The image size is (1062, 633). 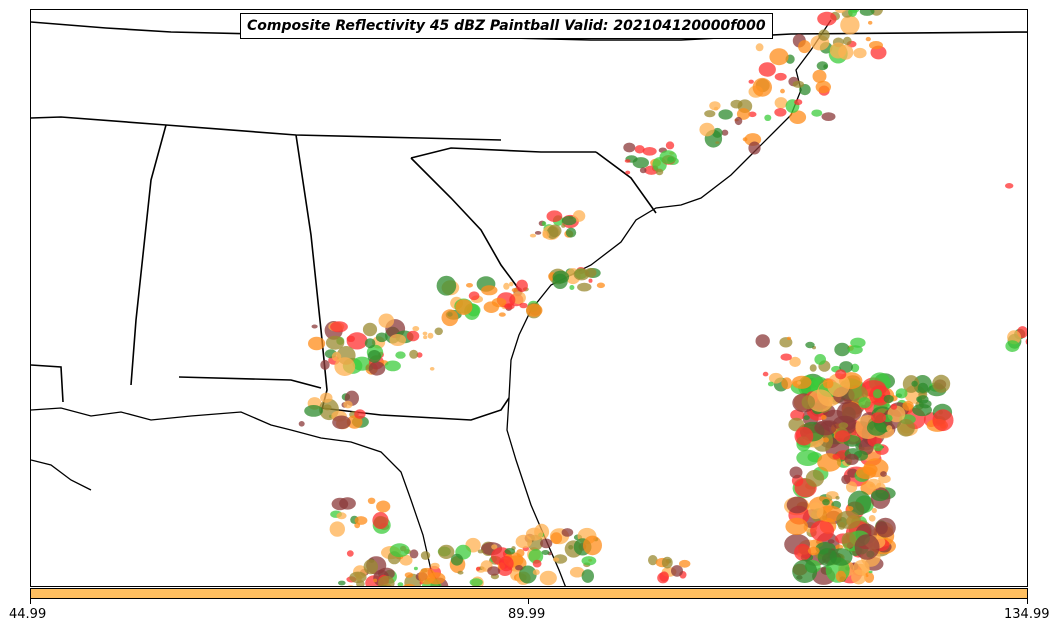 What do you see at coordinates (528, 601) in the screenshot?
I see `colorbar-tick-mark-mid` at bounding box center [528, 601].